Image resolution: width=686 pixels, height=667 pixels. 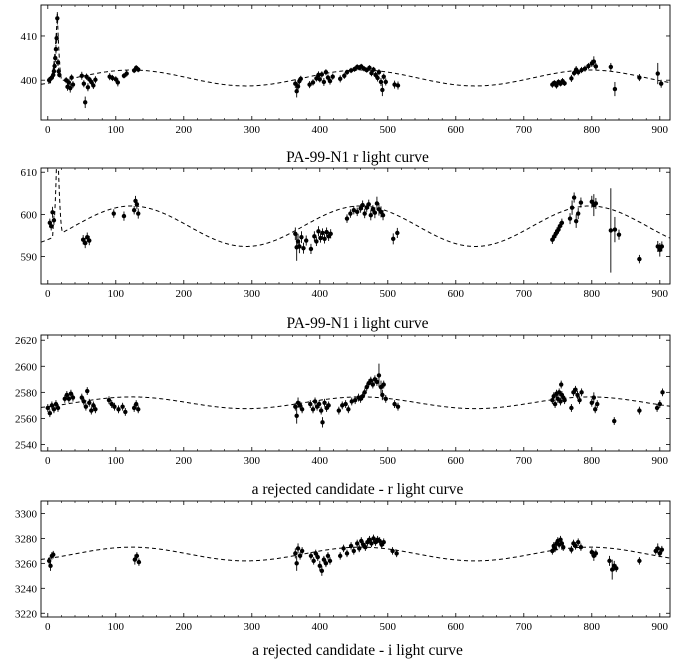 What do you see at coordinates (26, 419) in the screenshot?
I see `y-tick-label: 2560` at bounding box center [26, 419].